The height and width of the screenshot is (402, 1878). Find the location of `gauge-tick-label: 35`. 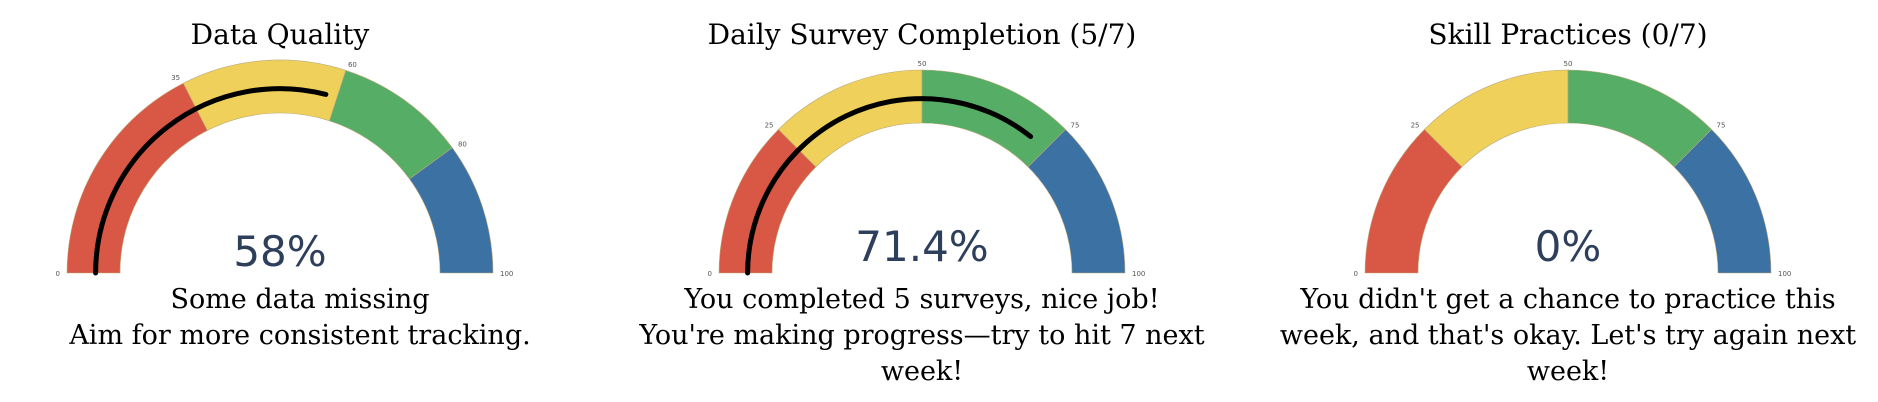

gauge-tick-label: 35 is located at coordinates (175, 78).